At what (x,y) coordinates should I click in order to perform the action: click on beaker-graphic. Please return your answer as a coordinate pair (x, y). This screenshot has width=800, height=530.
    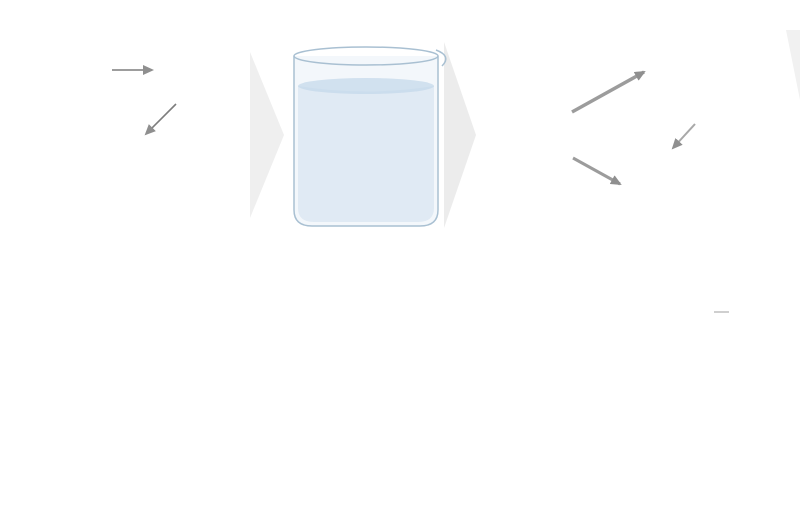
    Looking at the image, I should click on (370, 136).